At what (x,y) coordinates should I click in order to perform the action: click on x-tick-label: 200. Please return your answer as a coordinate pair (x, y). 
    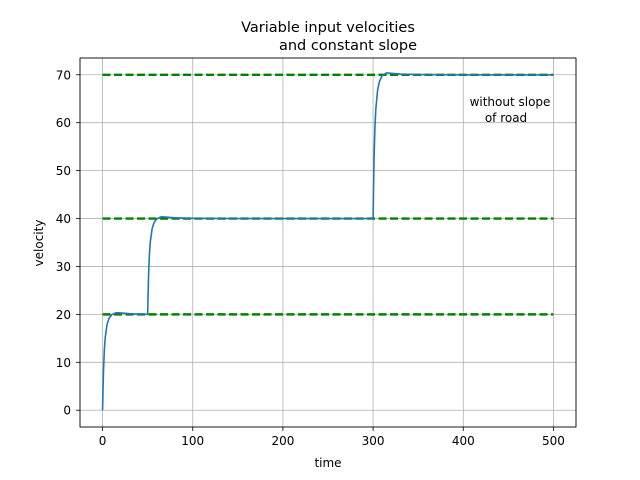
    Looking at the image, I should click on (282, 441).